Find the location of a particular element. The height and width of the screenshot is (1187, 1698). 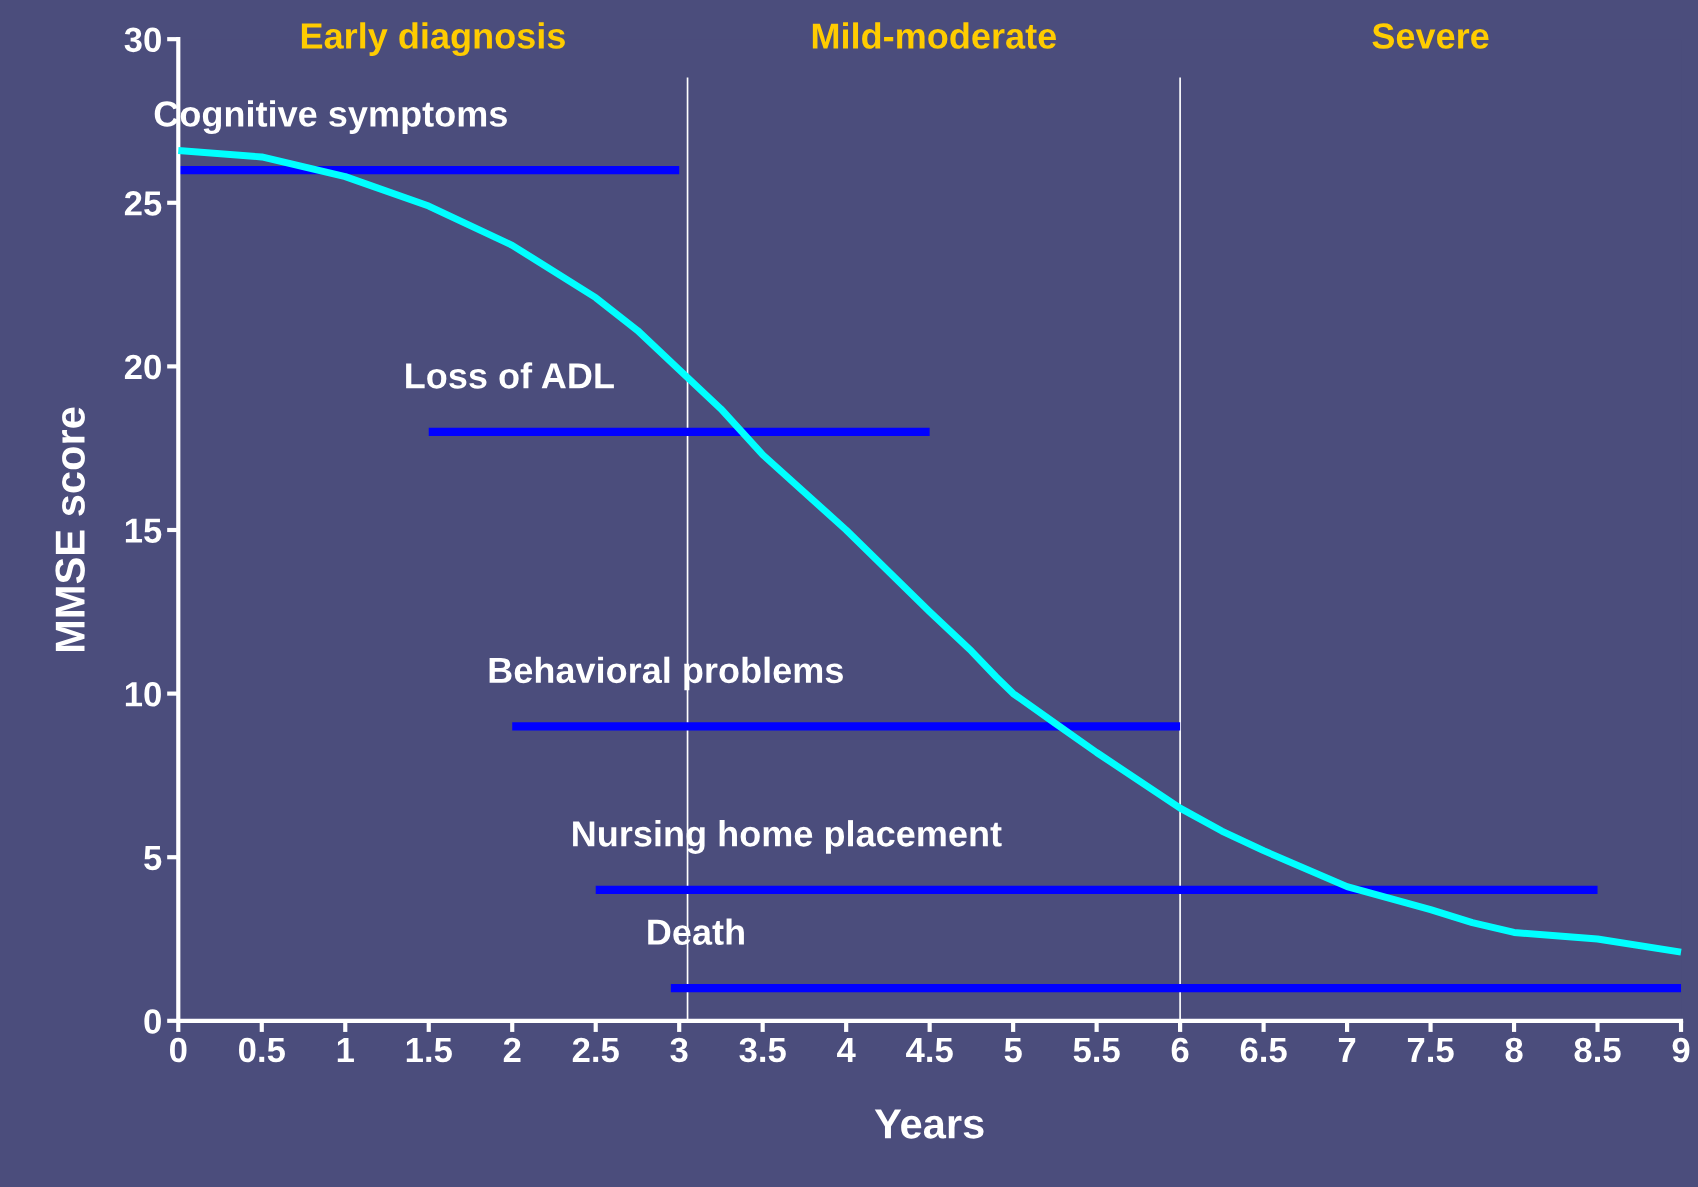

x-tick-label: 1 is located at coordinates (345, 1050).